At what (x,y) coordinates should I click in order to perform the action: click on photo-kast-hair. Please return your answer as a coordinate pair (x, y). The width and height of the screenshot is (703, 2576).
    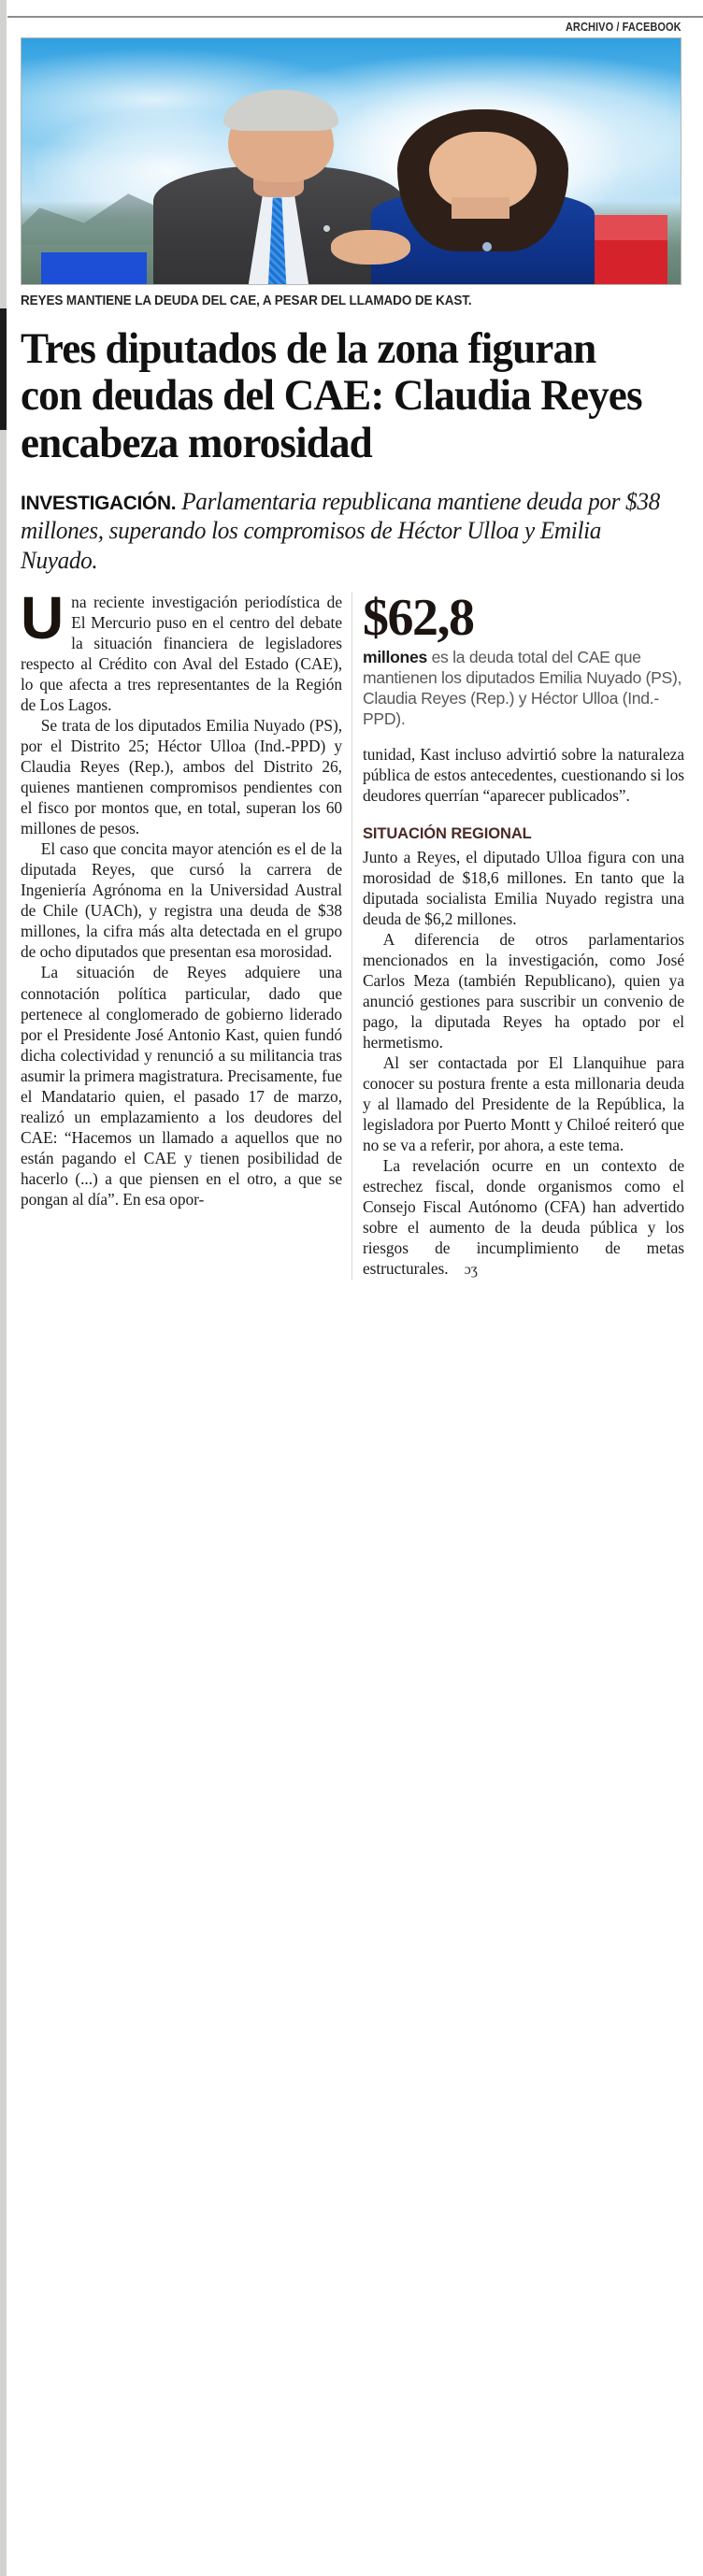
    Looking at the image, I should click on (281, 110).